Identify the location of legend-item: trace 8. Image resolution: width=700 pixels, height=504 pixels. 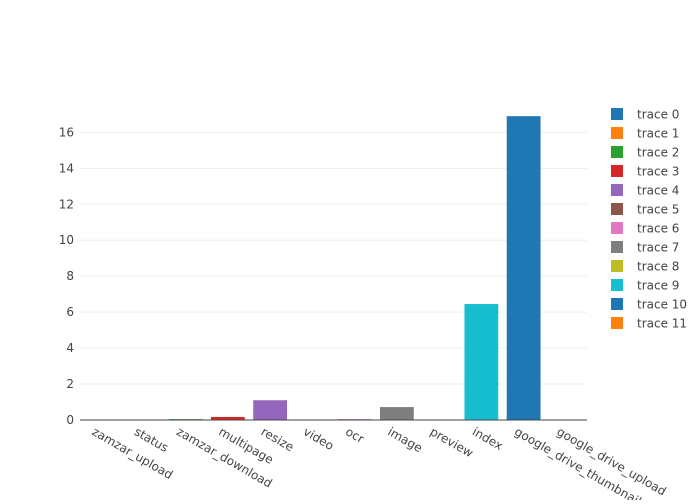
(645, 267).